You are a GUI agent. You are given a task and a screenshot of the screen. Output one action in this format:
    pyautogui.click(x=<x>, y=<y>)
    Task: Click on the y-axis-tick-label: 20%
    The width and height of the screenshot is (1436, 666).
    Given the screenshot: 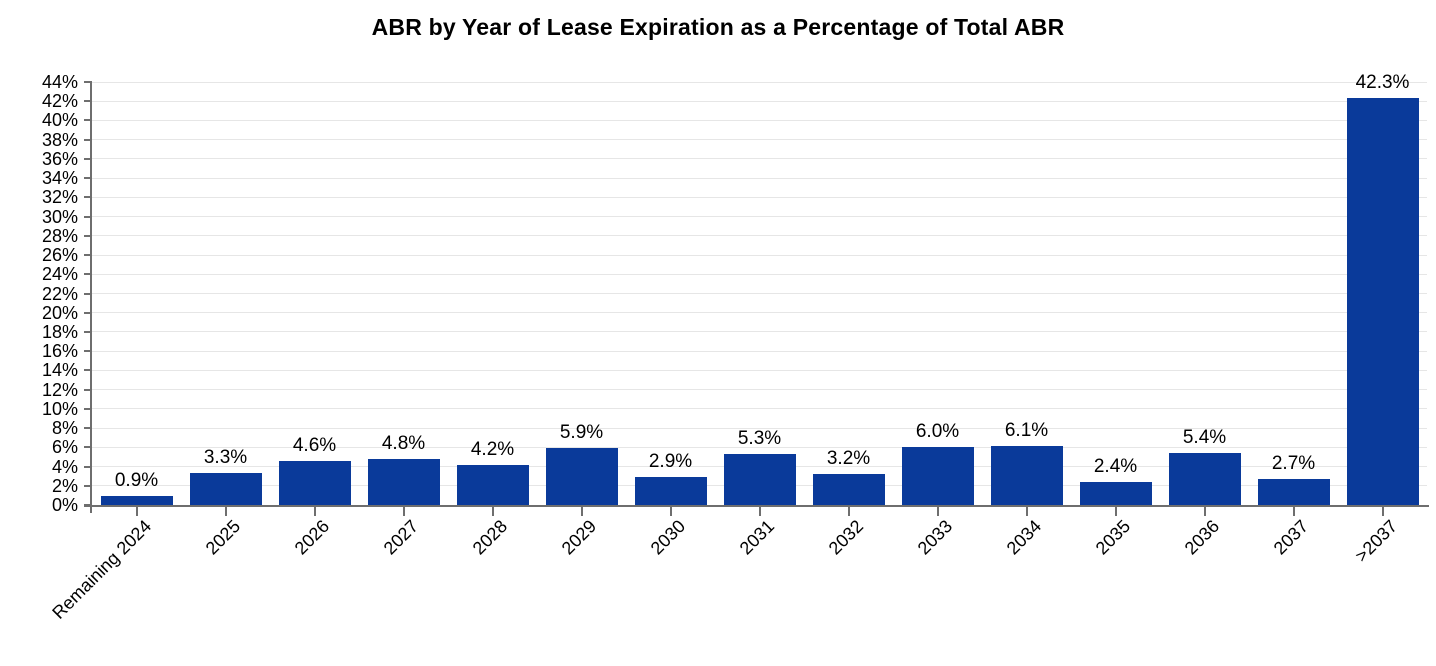 What is the action you would take?
    pyautogui.click(x=59, y=312)
    